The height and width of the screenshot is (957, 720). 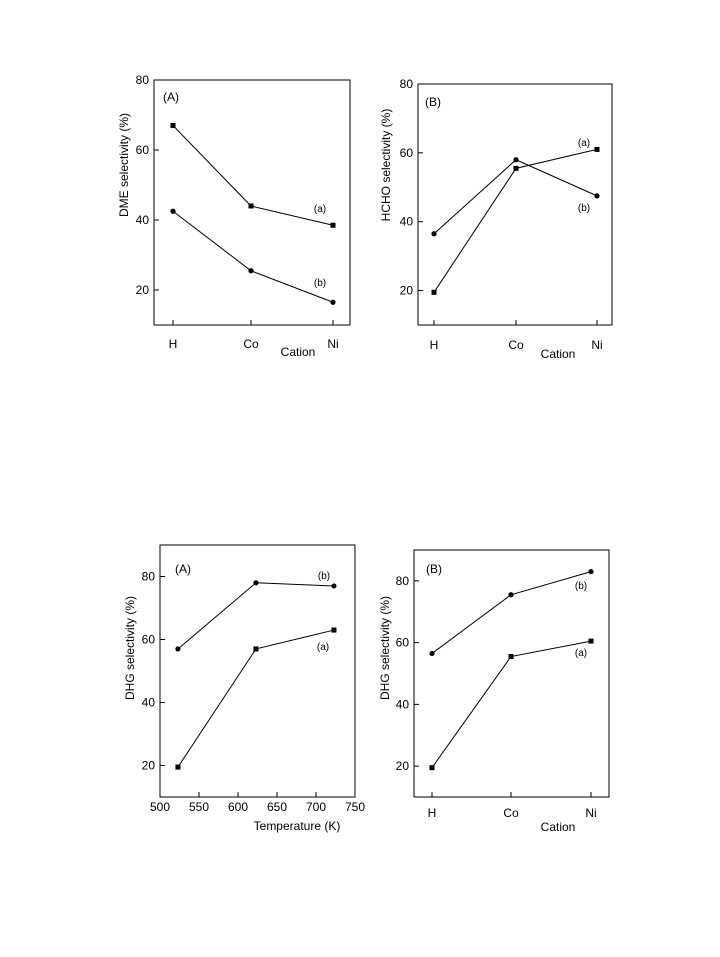 What do you see at coordinates (277, 807) in the screenshot?
I see `x-tick-label: 650` at bounding box center [277, 807].